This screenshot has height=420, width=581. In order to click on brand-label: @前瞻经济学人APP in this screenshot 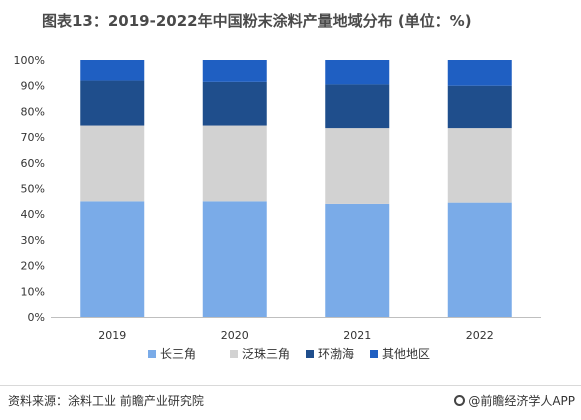, I will do `click(514, 400)`.